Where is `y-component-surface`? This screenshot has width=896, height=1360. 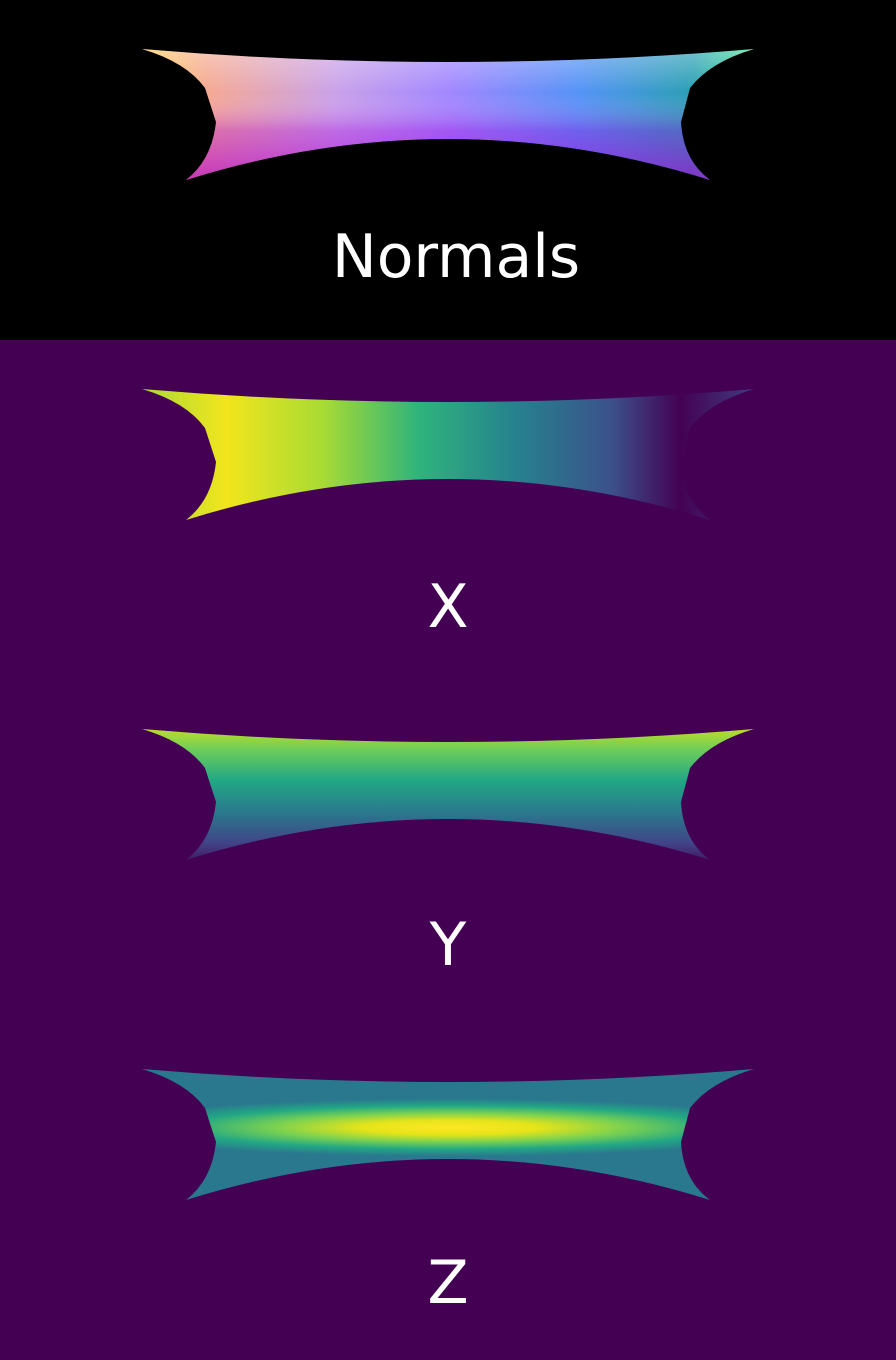
y-component-surface is located at coordinates (448, 794).